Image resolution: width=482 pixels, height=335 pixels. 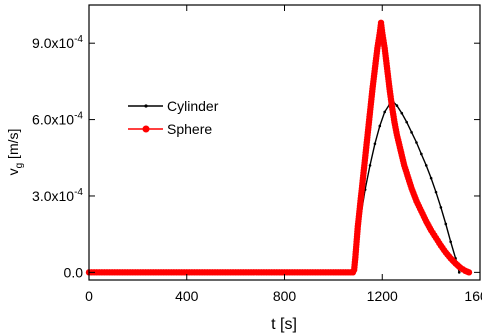 What do you see at coordinates (53, 196) in the screenshot?
I see `y-tick-label-mantissa: 3.0x10` at bounding box center [53, 196].